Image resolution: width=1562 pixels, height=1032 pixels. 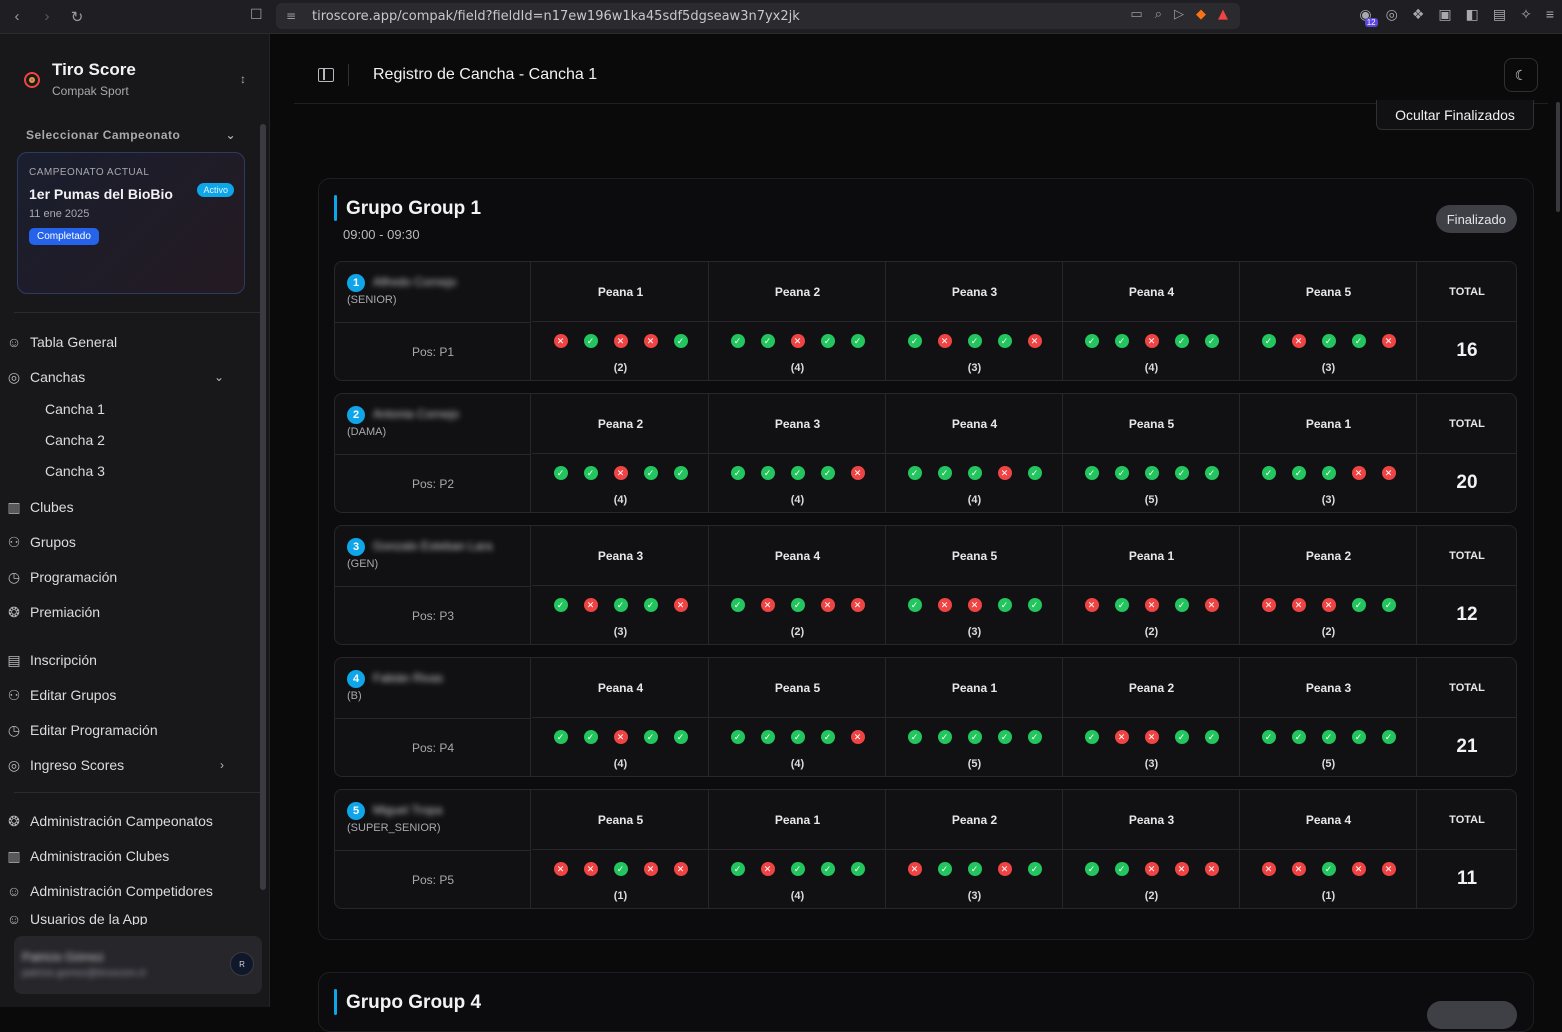 I want to click on nav-inscripcion: ▤ Inscripción, so click(x=121, y=660).